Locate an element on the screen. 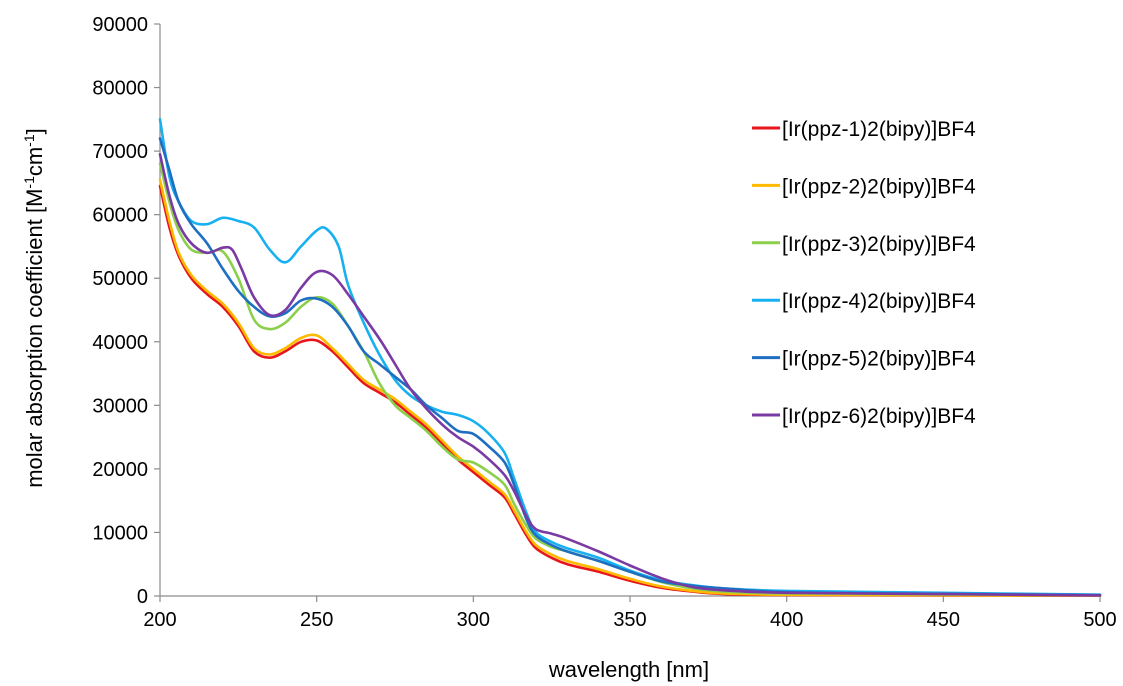  y-tick-label: 30000 is located at coordinates (120, 406).